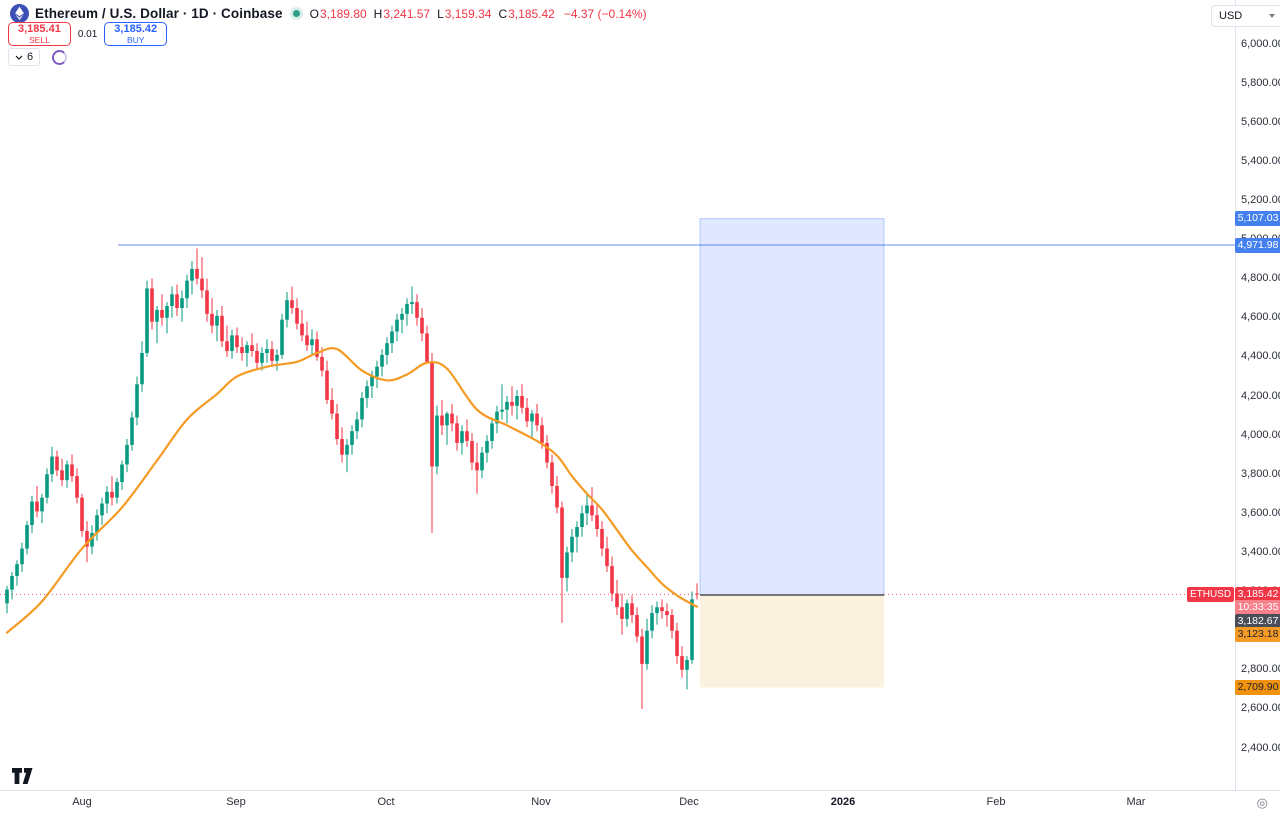  What do you see at coordinates (1257, 594) in the screenshot?
I see `price-label-last: 3,185.42` at bounding box center [1257, 594].